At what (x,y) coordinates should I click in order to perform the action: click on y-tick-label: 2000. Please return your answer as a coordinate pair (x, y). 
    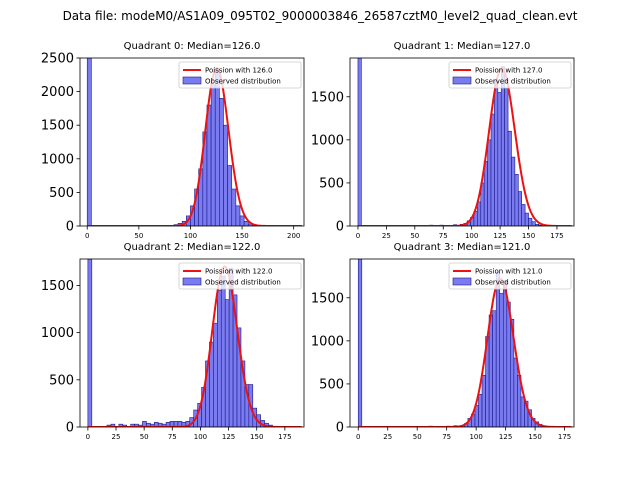
    Looking at the image, I should click on (57, 92).